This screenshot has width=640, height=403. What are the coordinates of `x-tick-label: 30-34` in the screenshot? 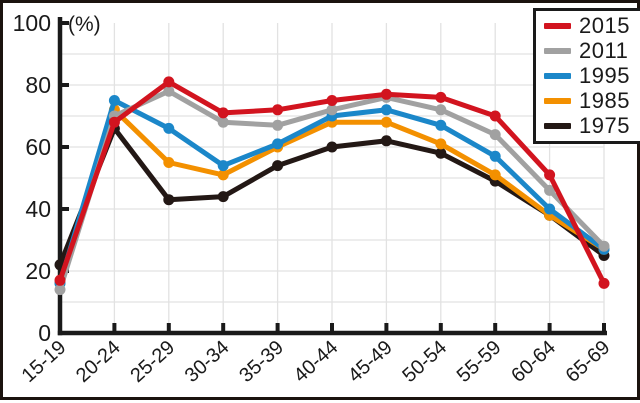 It's located at (207, 361).